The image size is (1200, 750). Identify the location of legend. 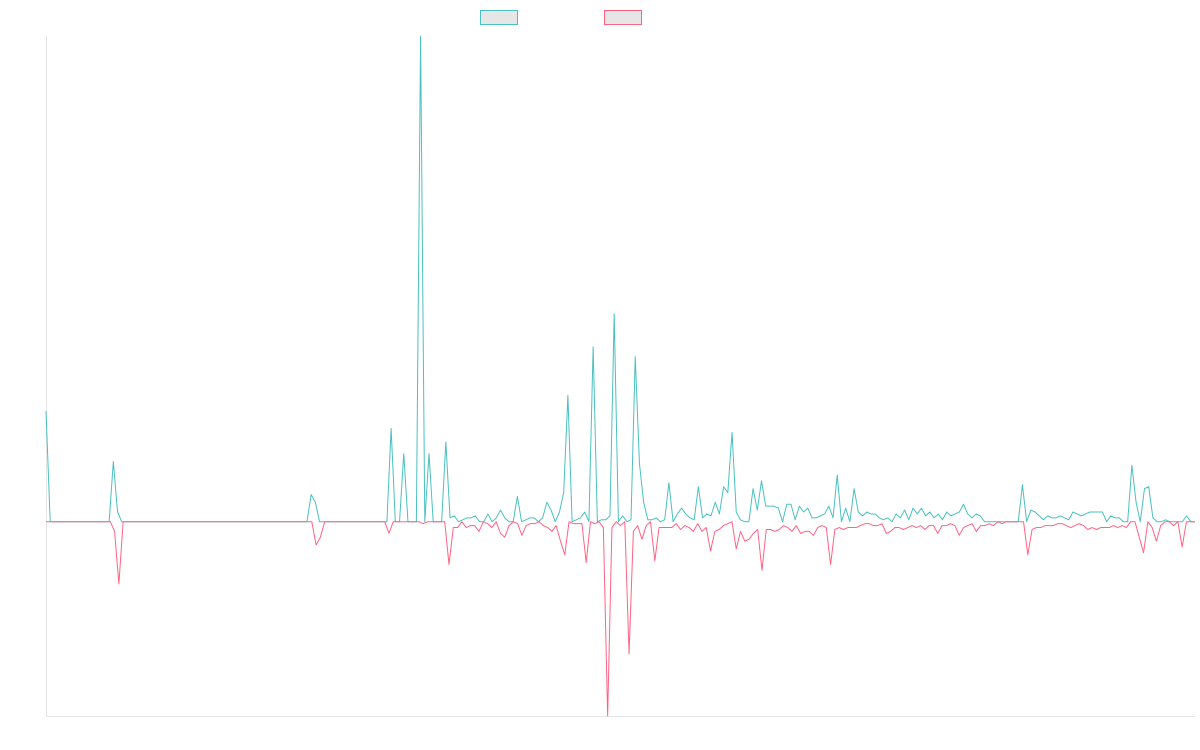
(600, 18).